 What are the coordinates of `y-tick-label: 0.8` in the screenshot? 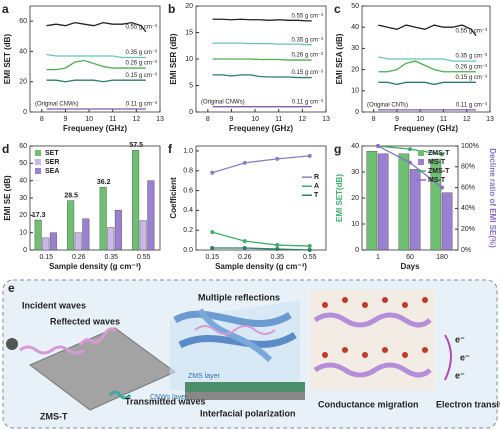 It's located at (188, 171).